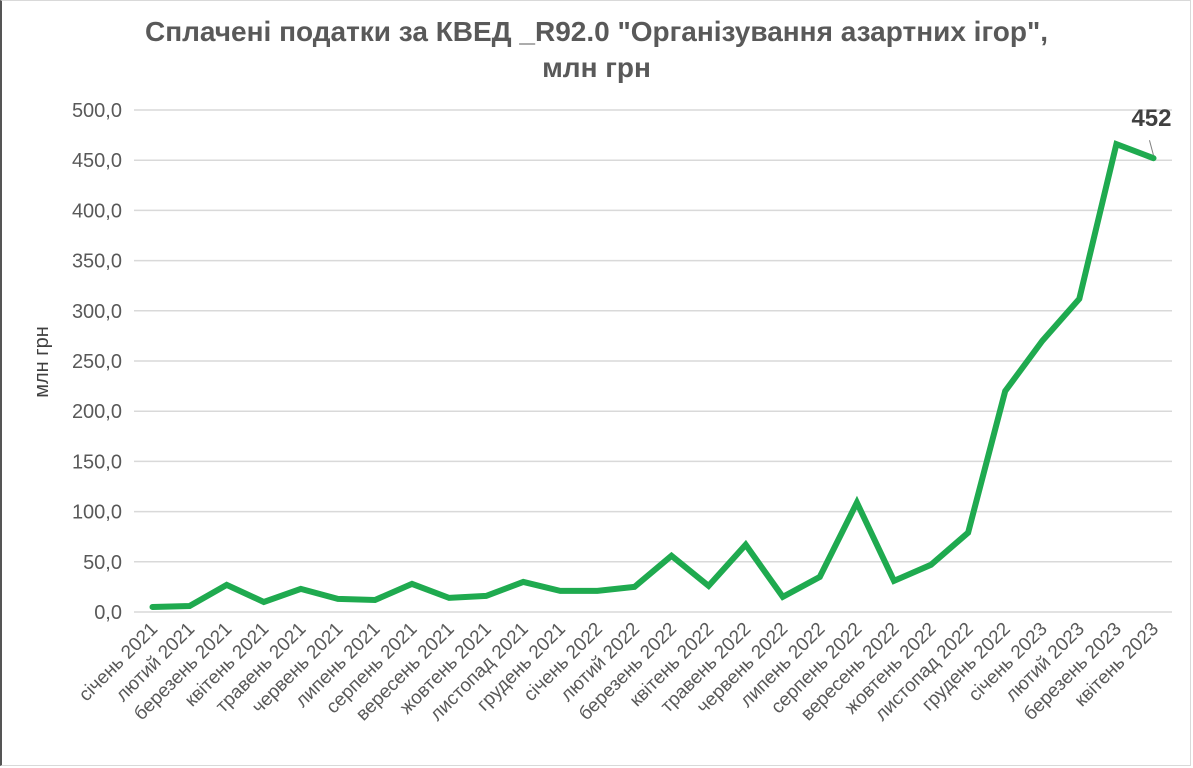 The image size is (1193, 768). I want to click on y-tick-label: 350,0, so click(97, 262).